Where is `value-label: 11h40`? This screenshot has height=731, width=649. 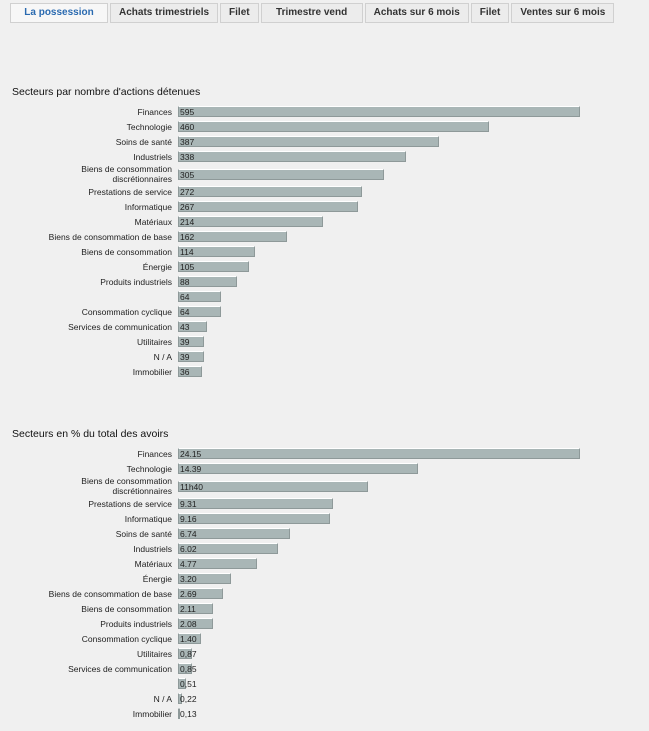 value-label: 11h40 is located at coordinates (192, 486).